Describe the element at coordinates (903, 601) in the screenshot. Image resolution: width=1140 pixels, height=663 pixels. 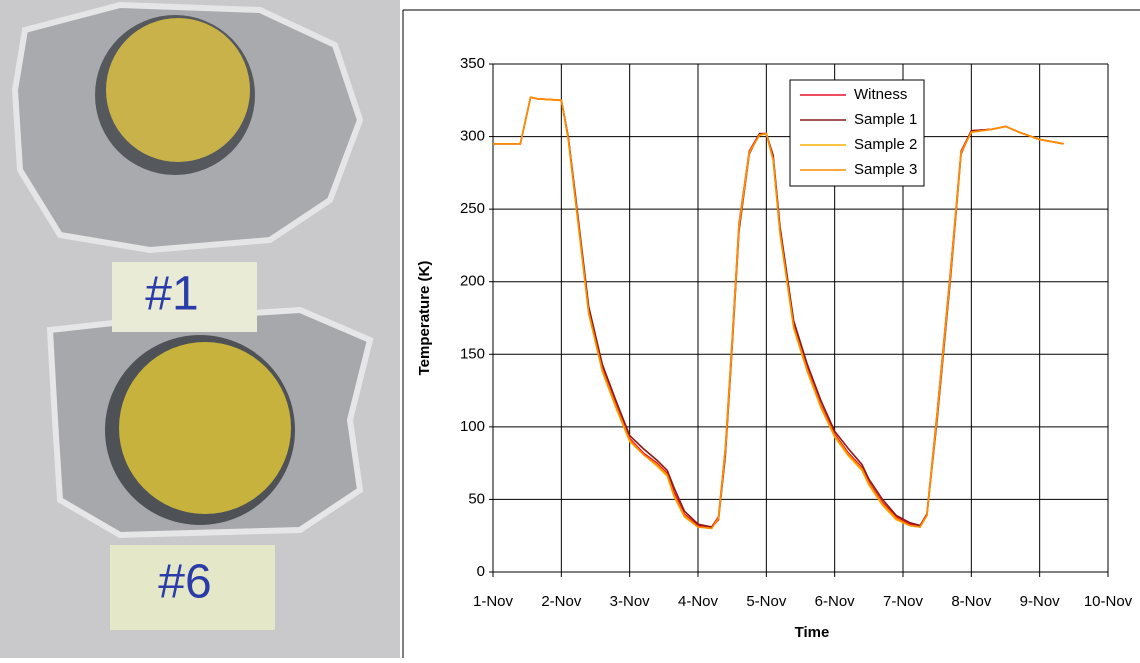
I see `x-tick-label: 7-Nov` at that location.